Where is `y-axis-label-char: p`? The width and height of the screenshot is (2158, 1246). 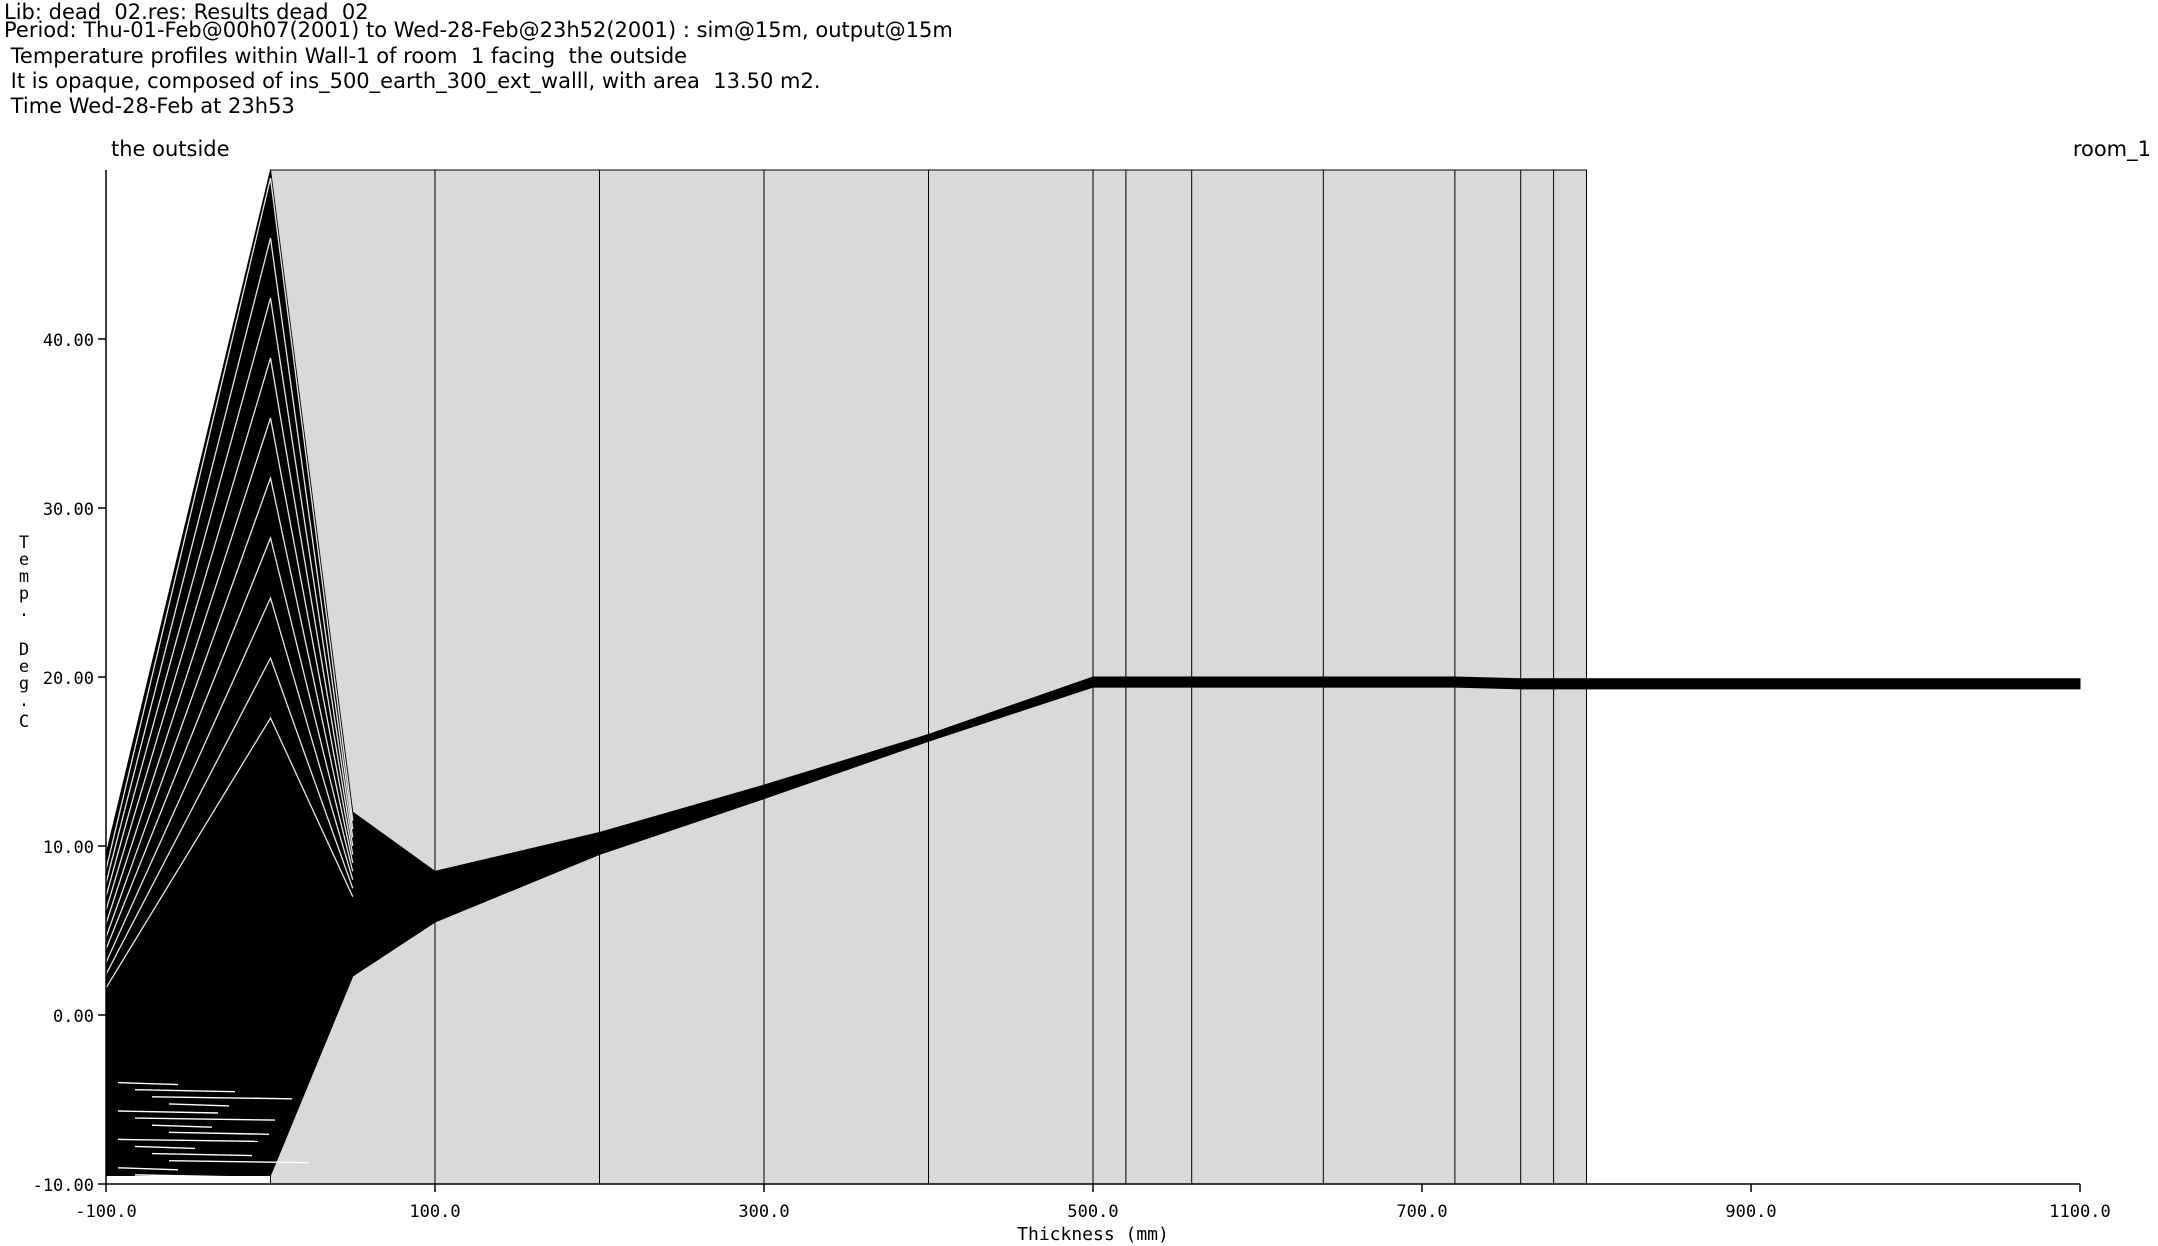 y-axis-label-char: p is located at coordinates (24, 594).